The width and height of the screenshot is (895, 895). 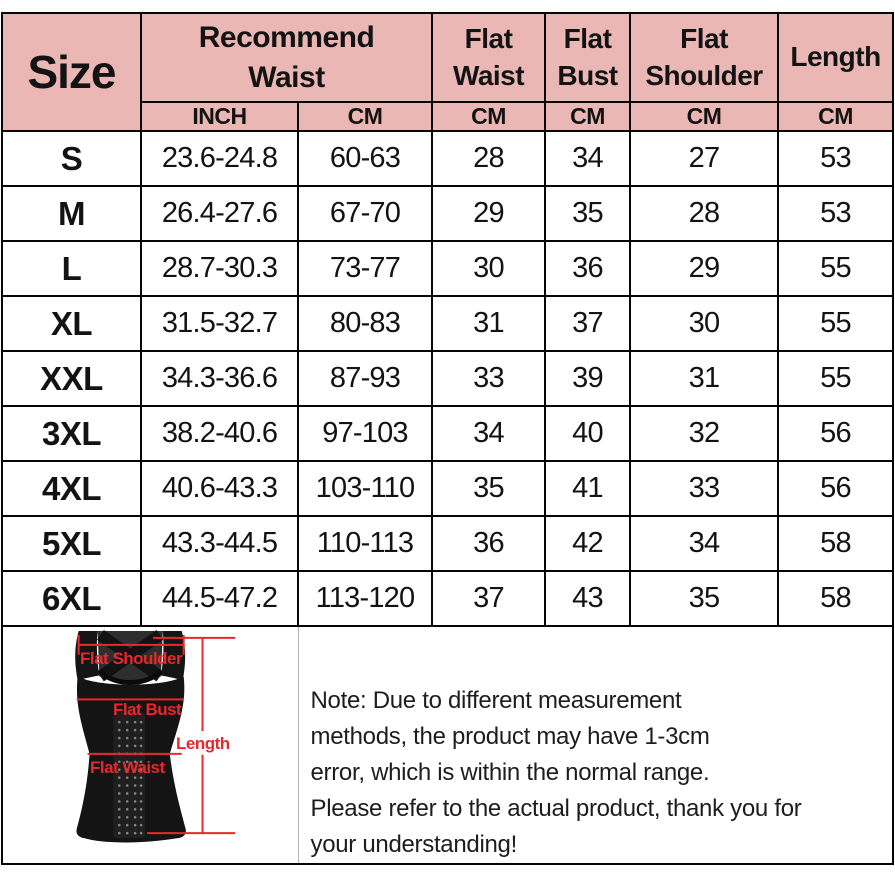 I want to click on table-row: L 28.7-30.3 73-77 30 36 29 55, so click(x=448, y=268).